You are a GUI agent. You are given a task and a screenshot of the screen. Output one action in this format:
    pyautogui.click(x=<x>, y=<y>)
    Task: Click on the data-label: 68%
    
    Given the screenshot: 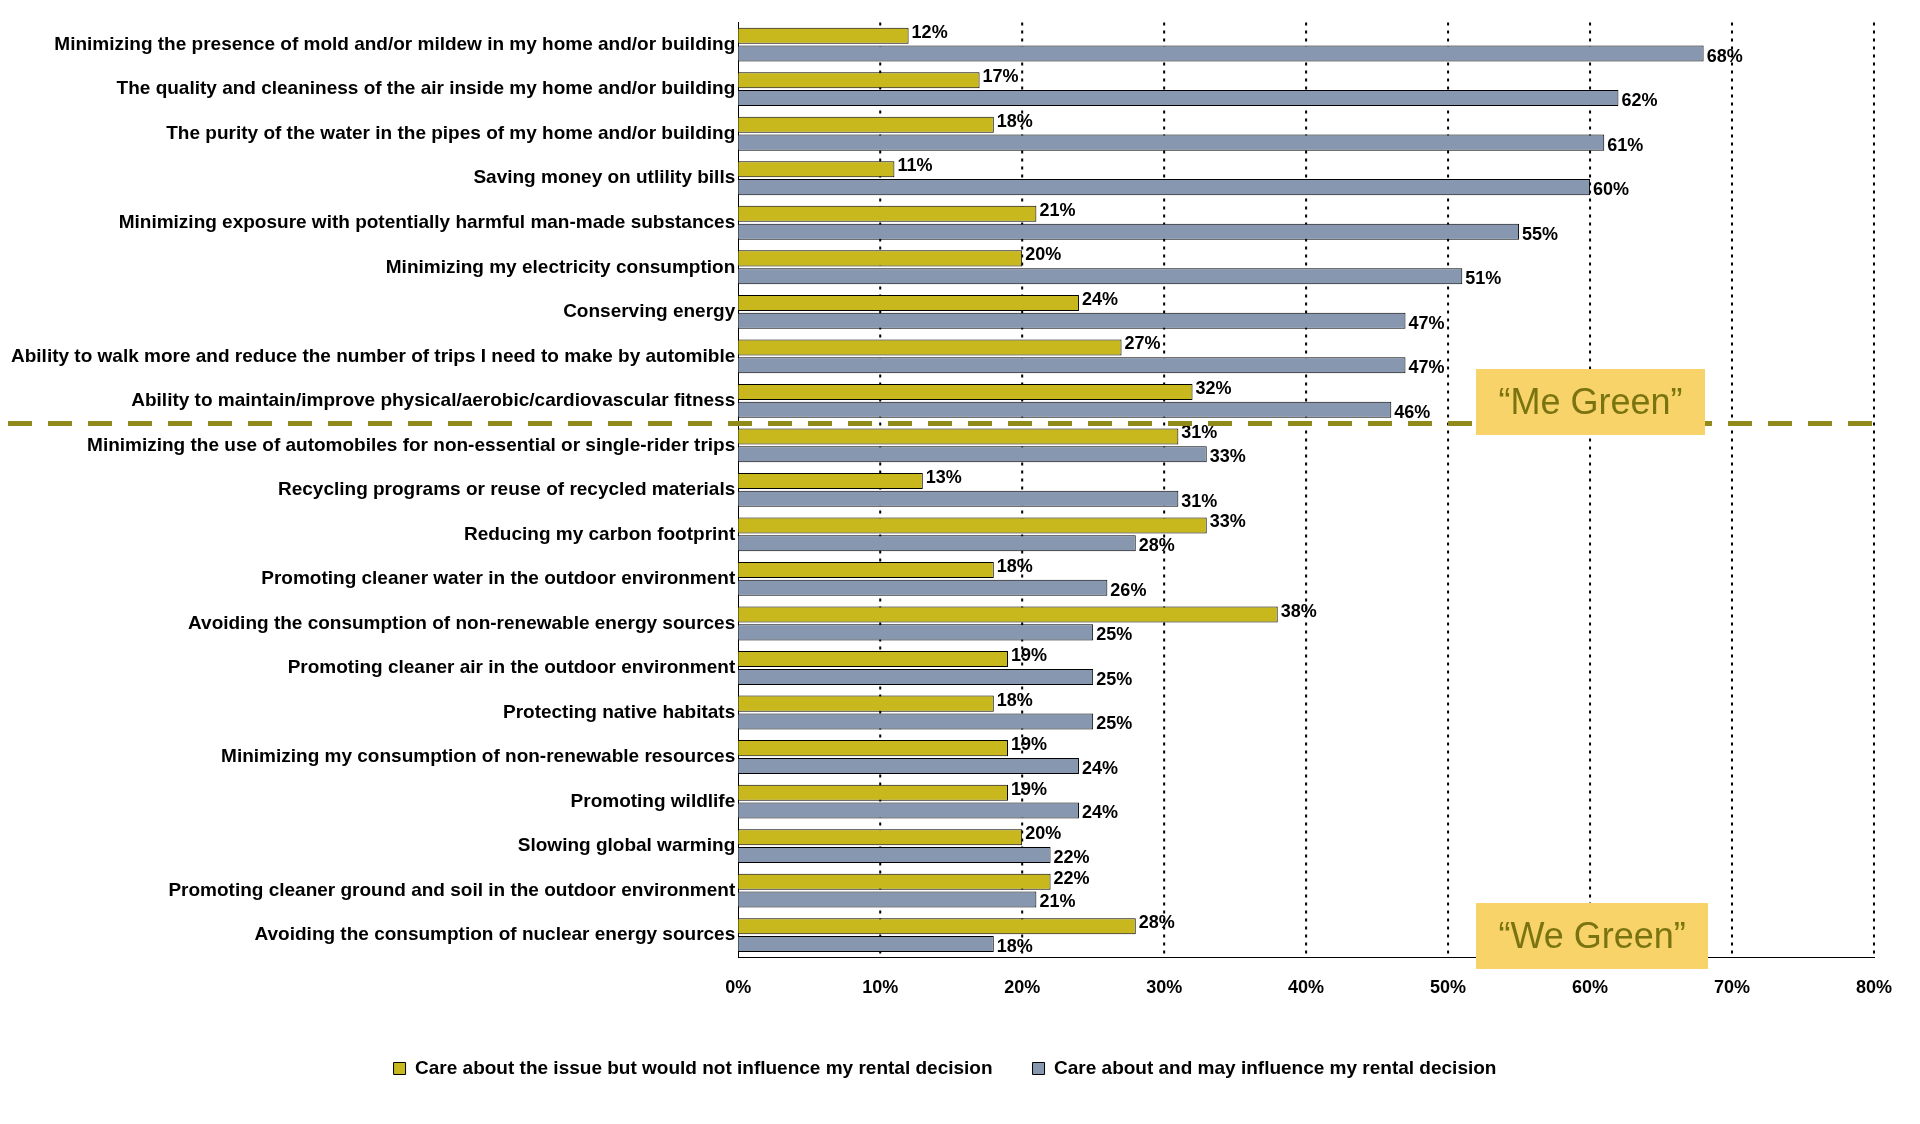 What is the action you would take?
    pyautogui.click(x=1724, y=55)
    